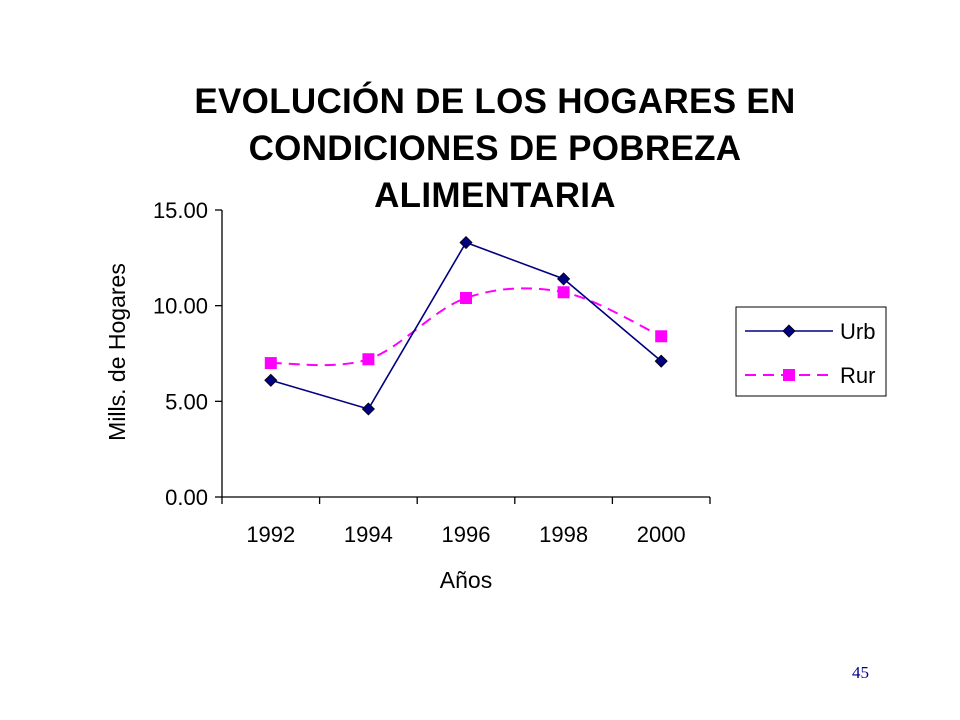 This screenshot has height=720, width=960. I want to click on chart-title-line-2: CONDICIONES DE POBREZA, so click(495, 148).